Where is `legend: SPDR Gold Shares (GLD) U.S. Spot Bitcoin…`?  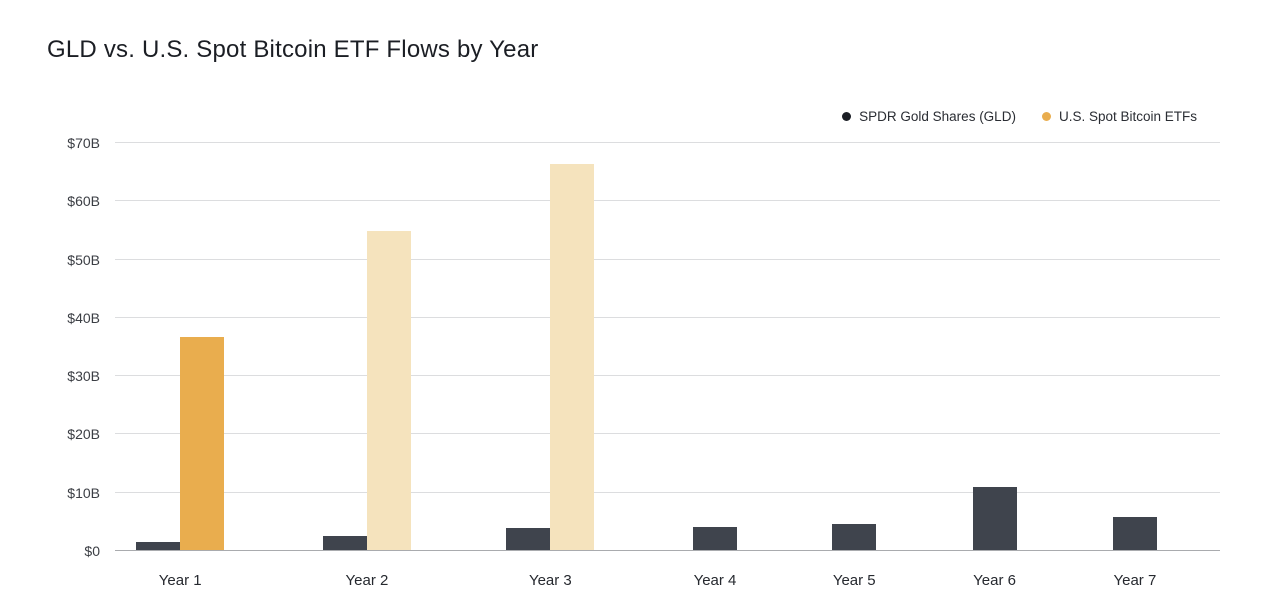
legend: SPDR Gold Shares (GLD) U.S. Spot Bitcoin… is located at coordinates (1019, 116).